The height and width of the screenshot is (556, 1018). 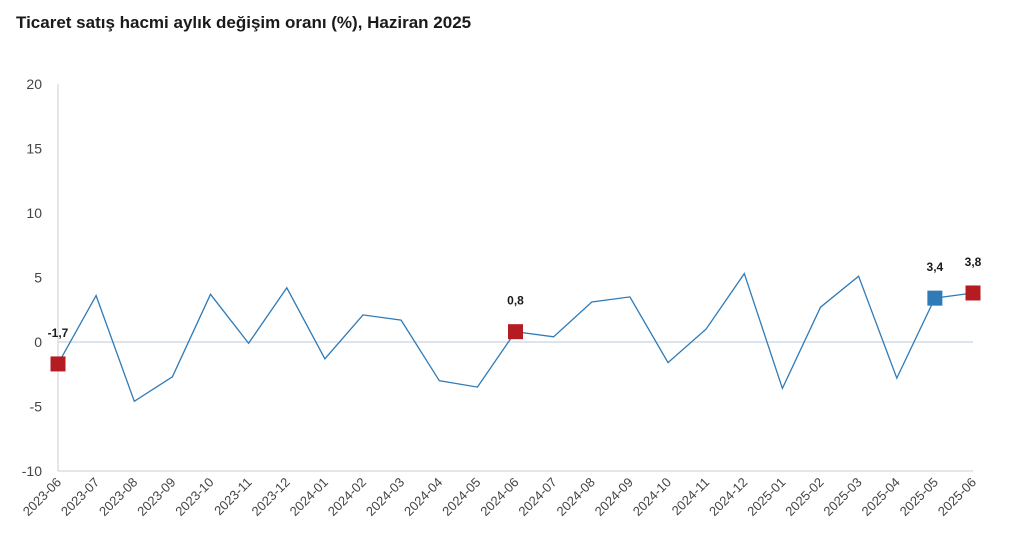 I want to click on x-tick-label: 2025-02, so click(x=804, y=497).